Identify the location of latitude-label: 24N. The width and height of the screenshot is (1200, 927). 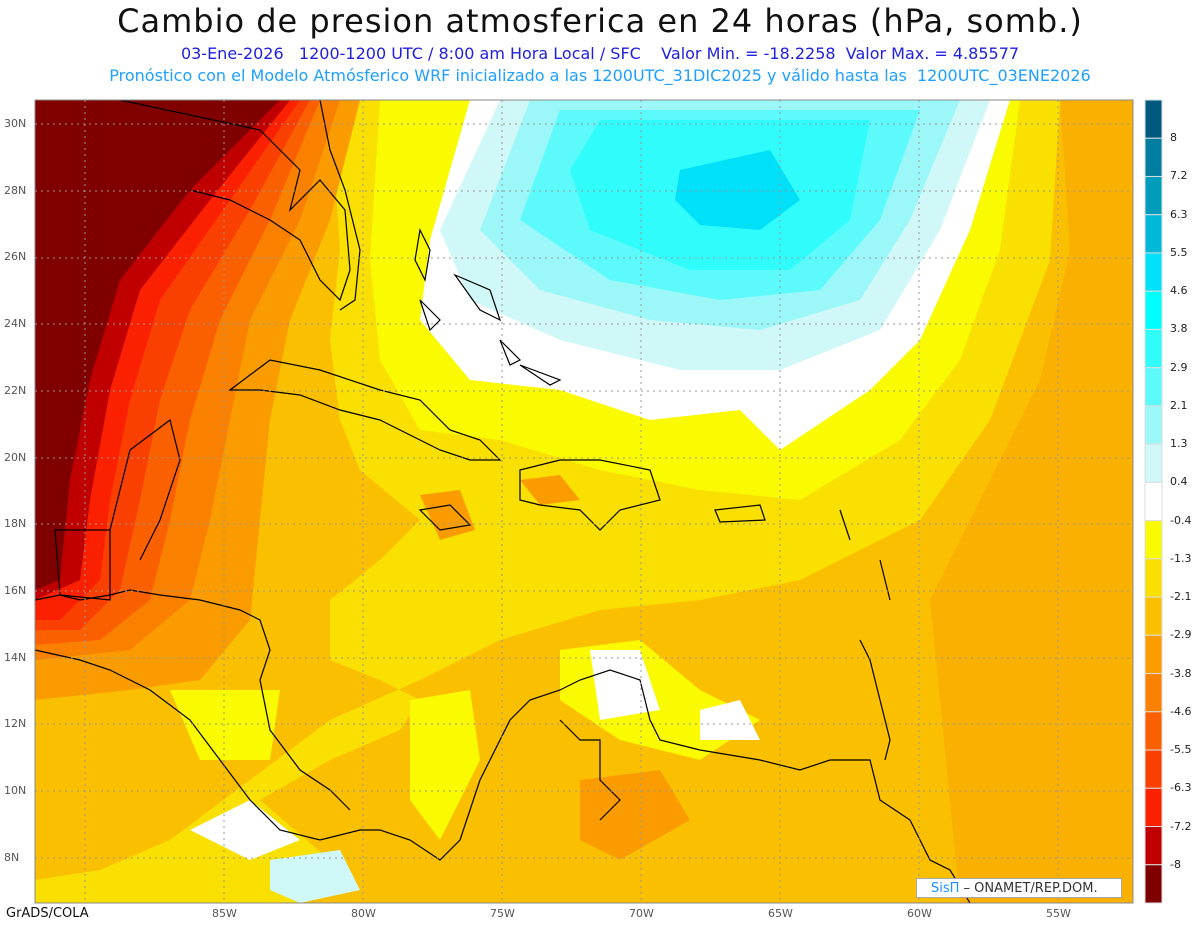
(15, 324).